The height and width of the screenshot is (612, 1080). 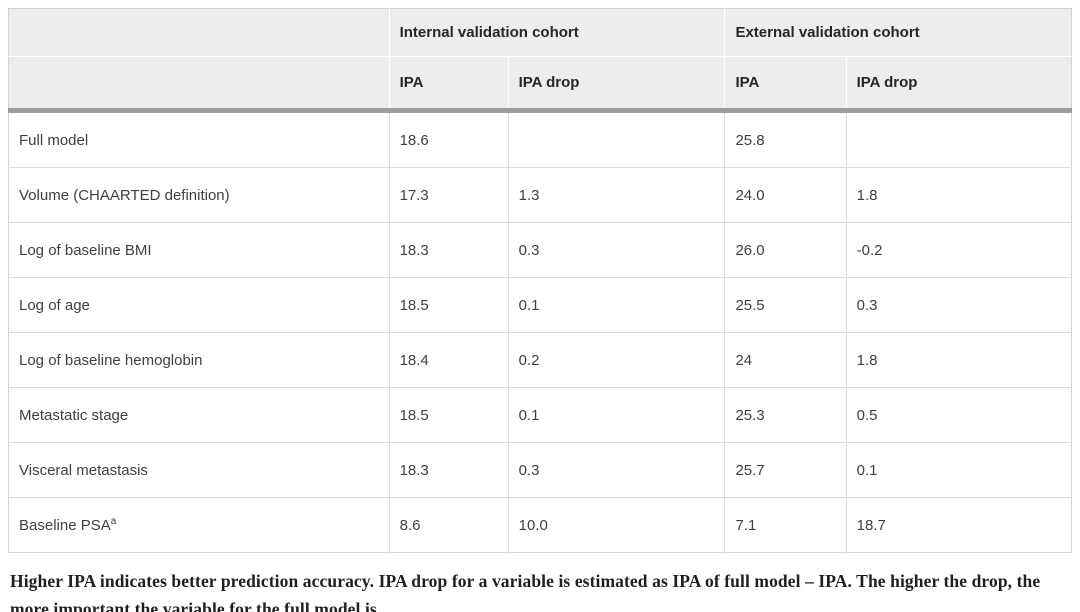 I want to click on cell-ipa-drop-internal: 10.0, so click(x=616, y=525).